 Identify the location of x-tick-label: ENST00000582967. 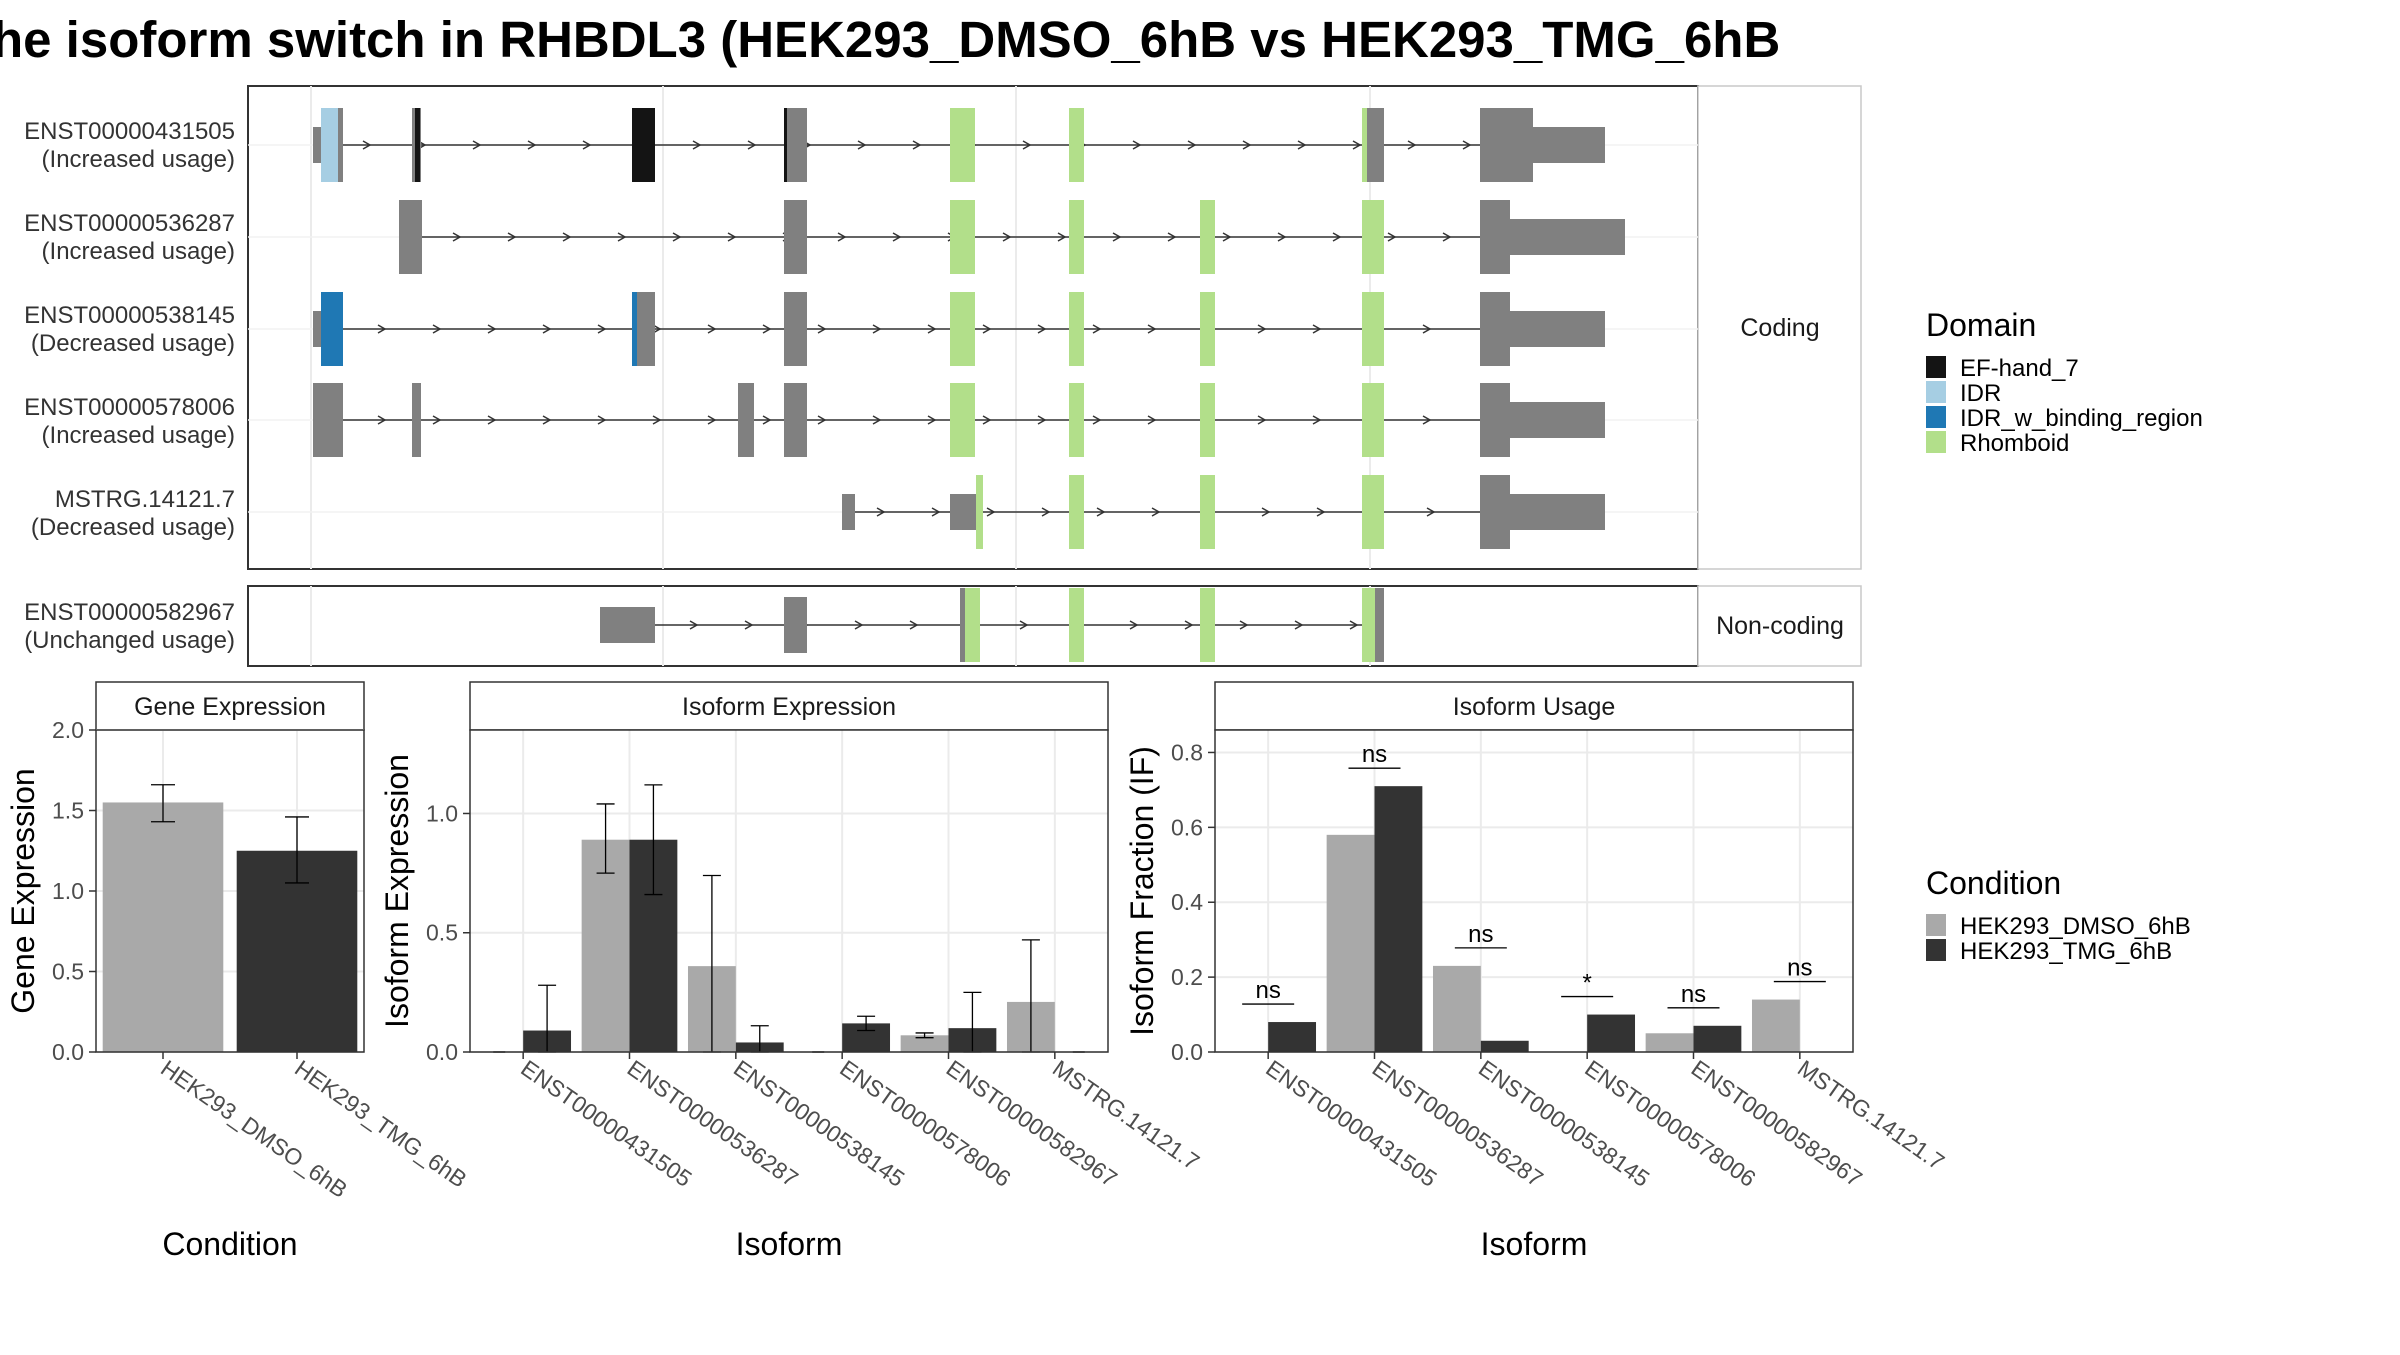
(1777, 1123).